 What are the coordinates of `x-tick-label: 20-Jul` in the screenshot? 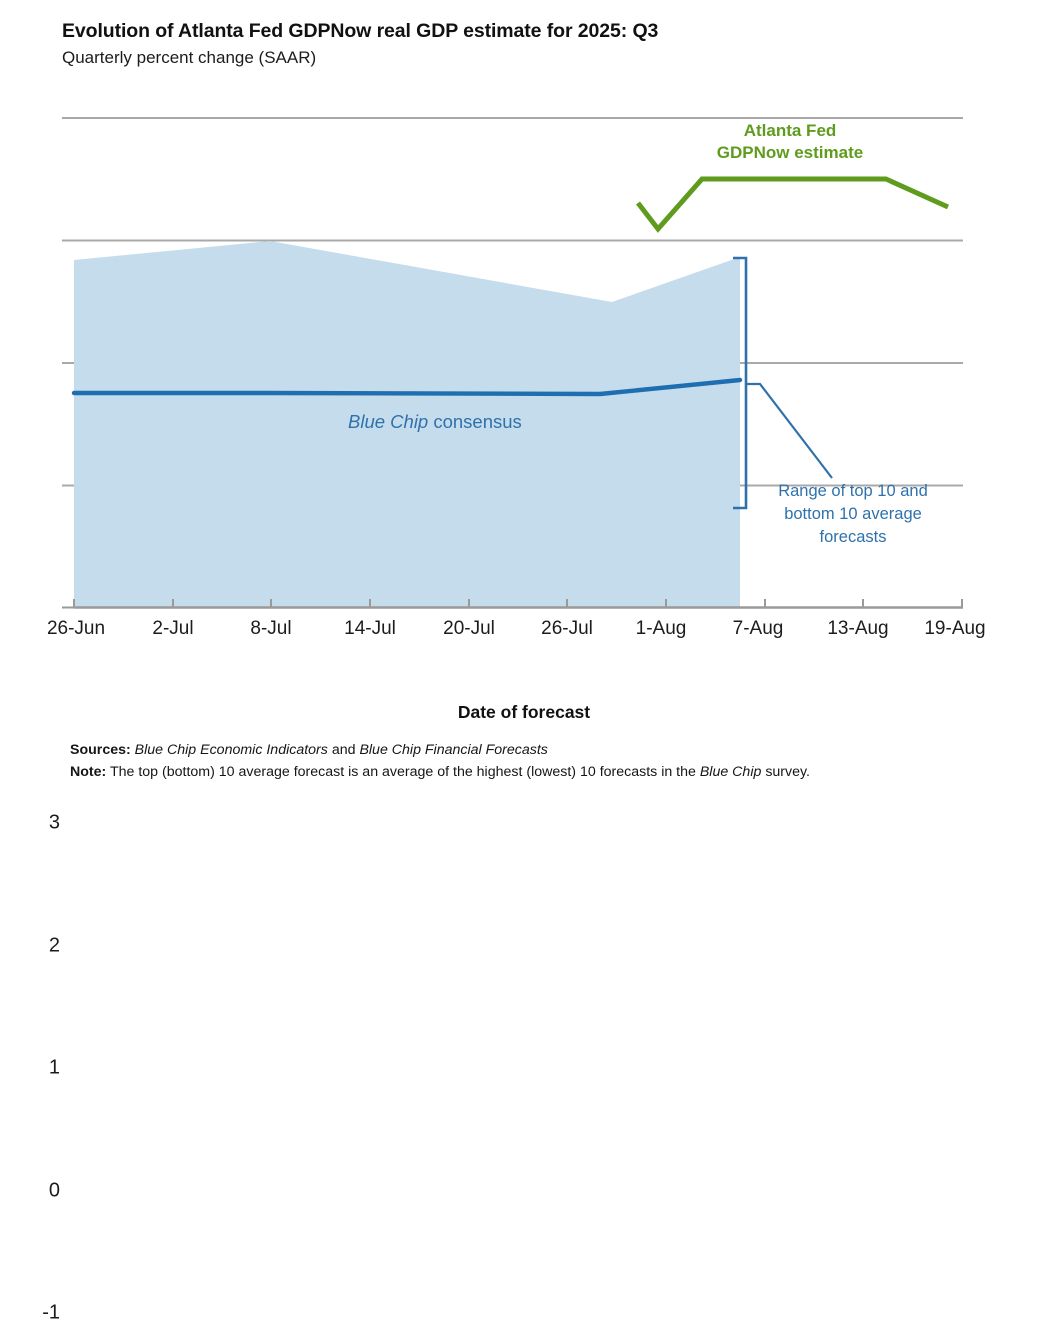 It's located at (469, 628).